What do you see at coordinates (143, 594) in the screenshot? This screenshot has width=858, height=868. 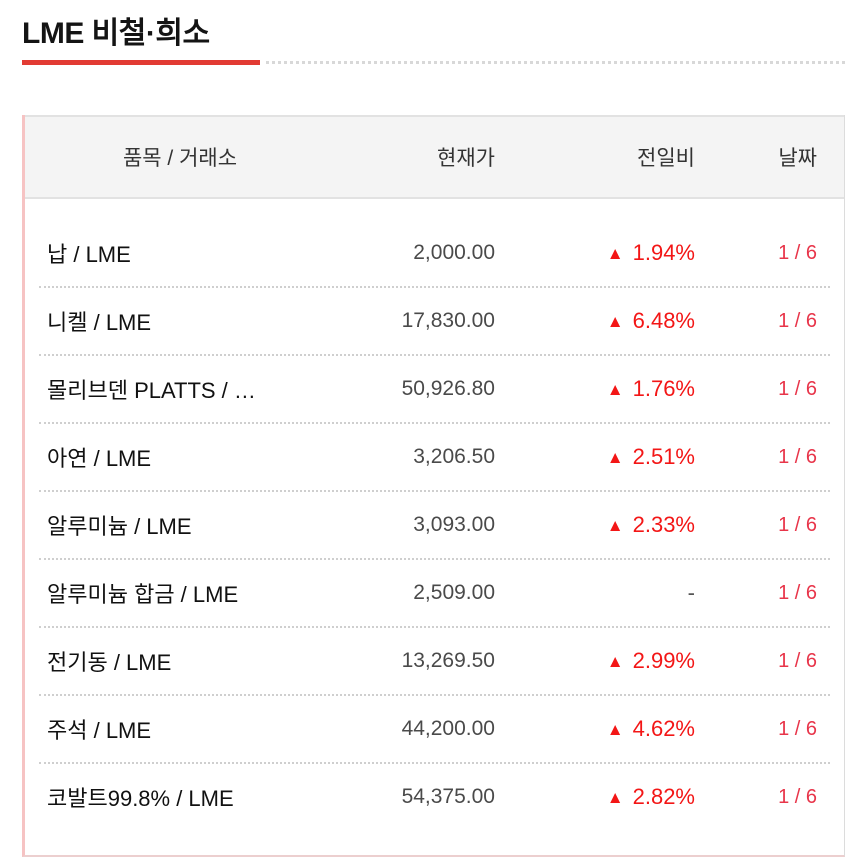 I see `item-name-link: 알루미늄 합금 / LME` at bounding box center [143, 594].